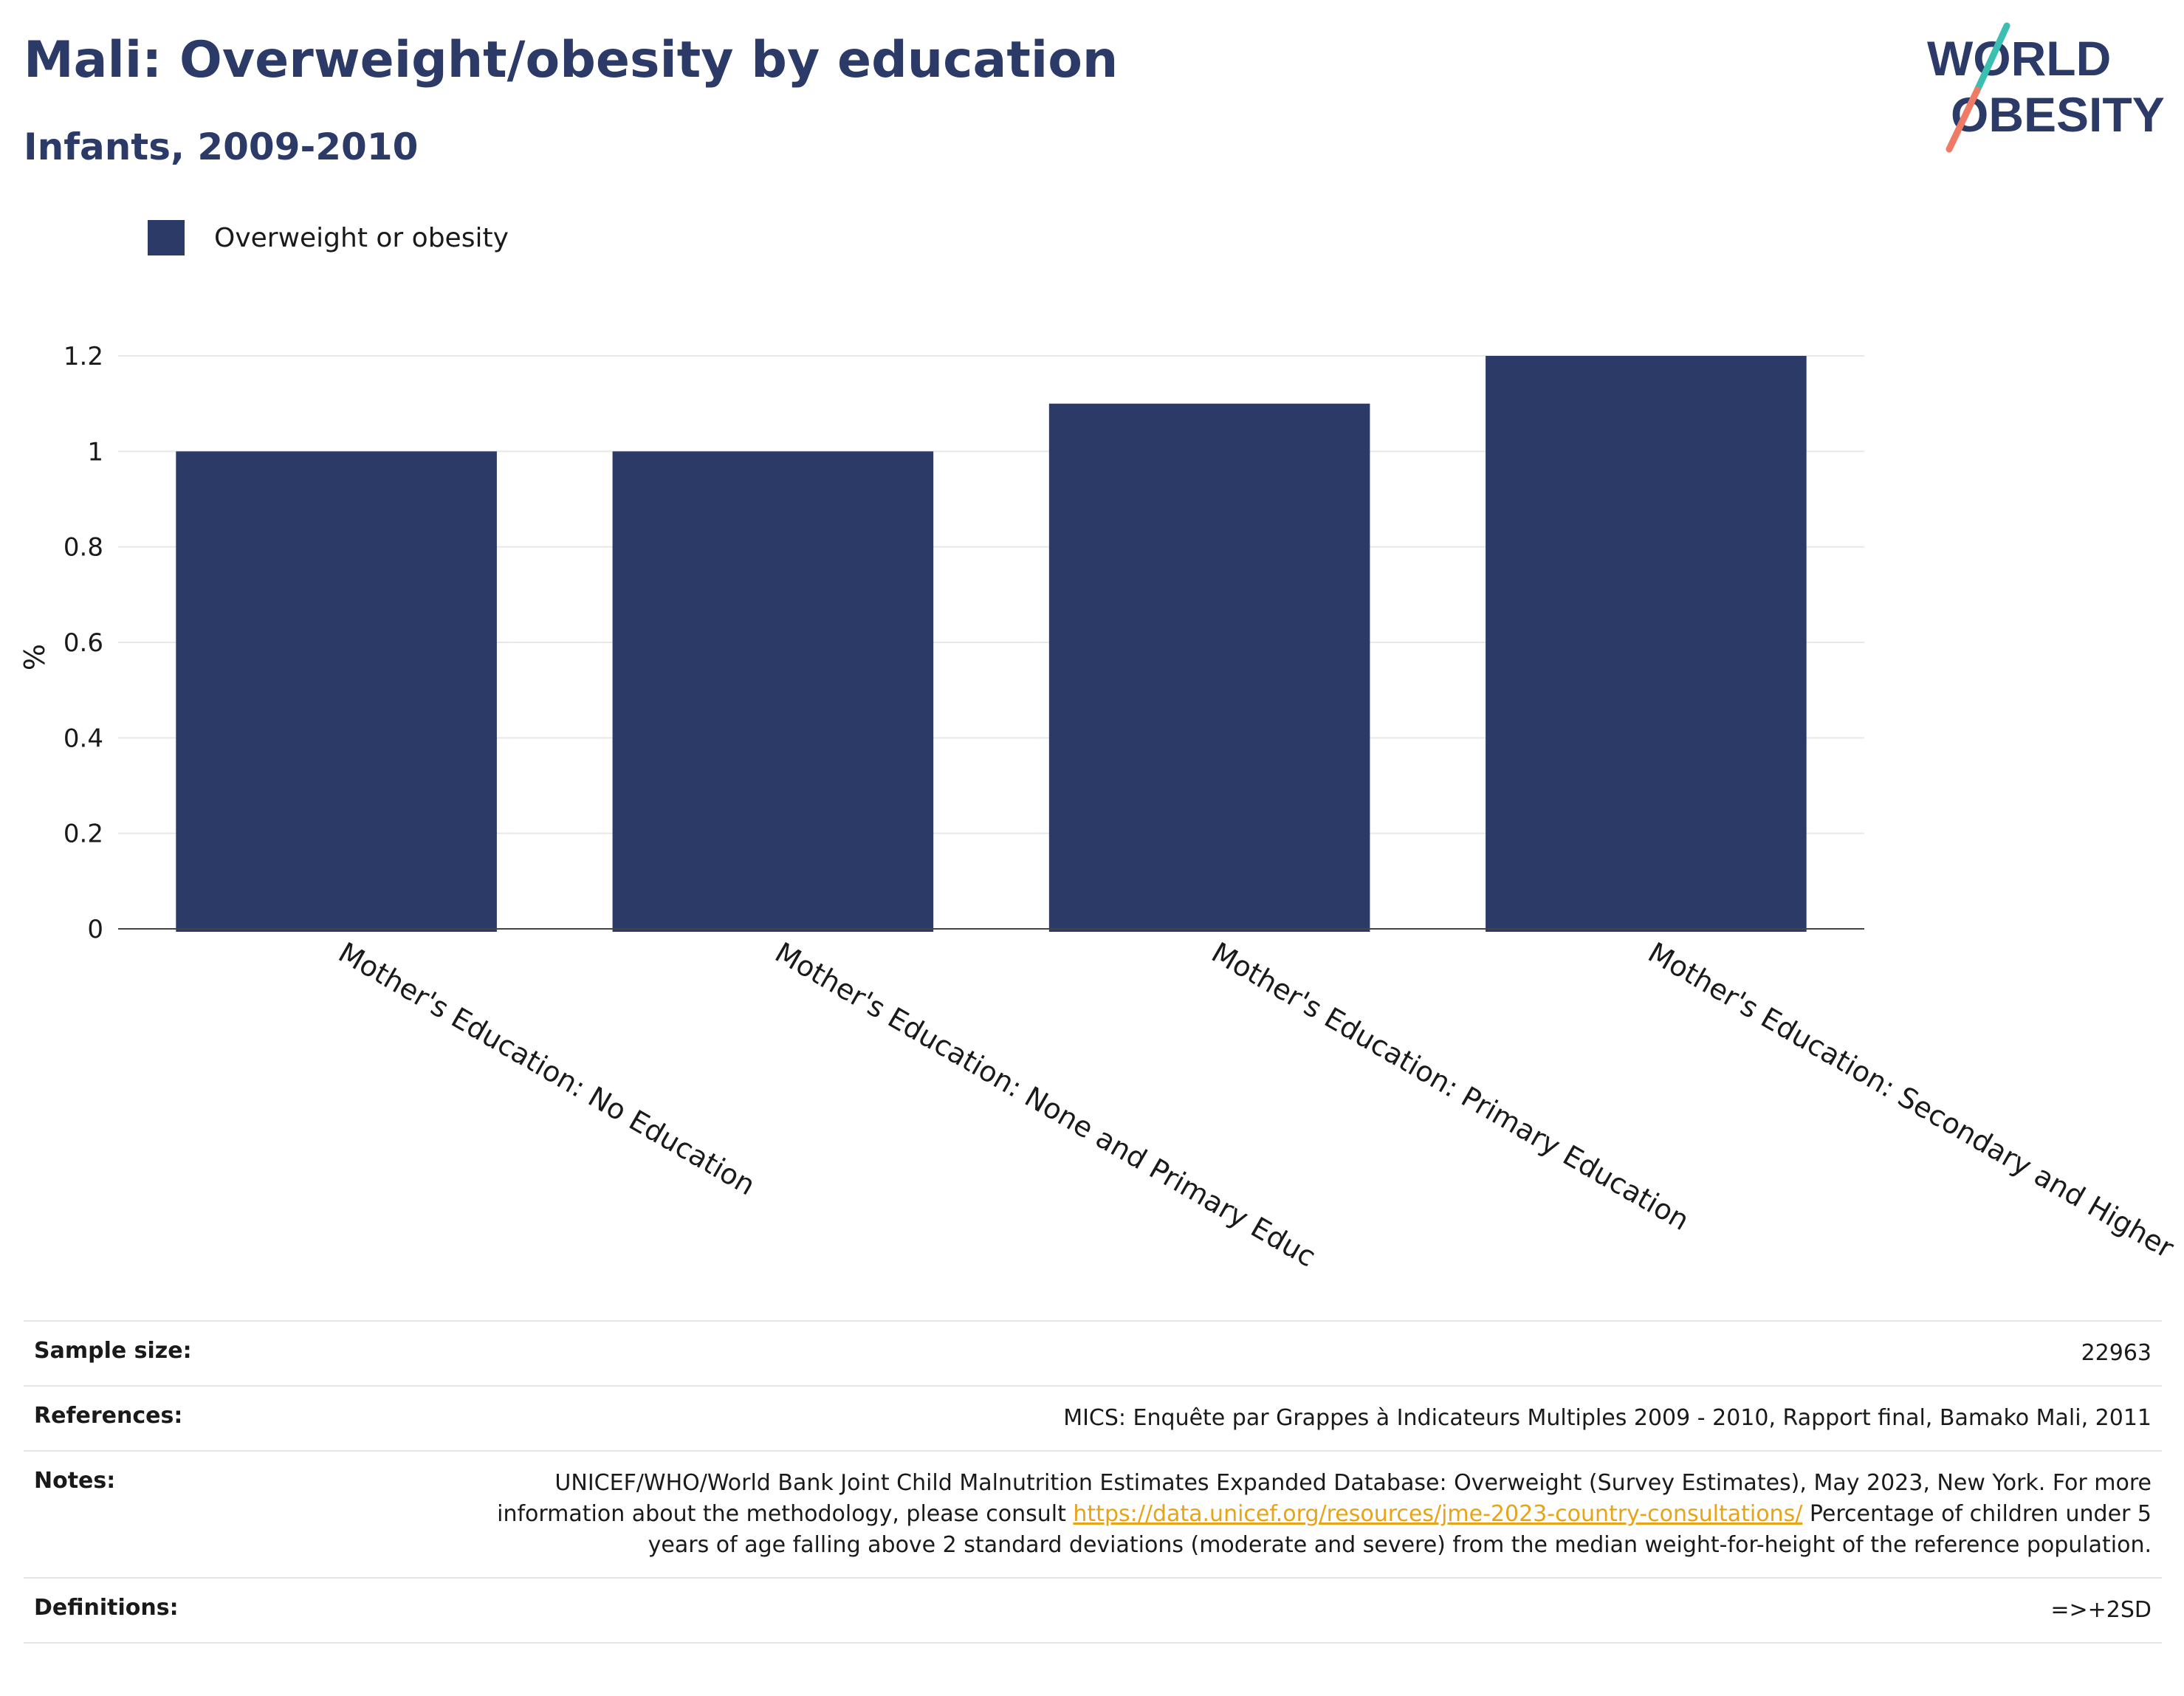 The height and width of the screenshot is (1696, 2184). Describe the element at coordinates (1093, 1610) in the screenshot. I see `info-row-definitions: Definitions: =>+2SD` at that location.